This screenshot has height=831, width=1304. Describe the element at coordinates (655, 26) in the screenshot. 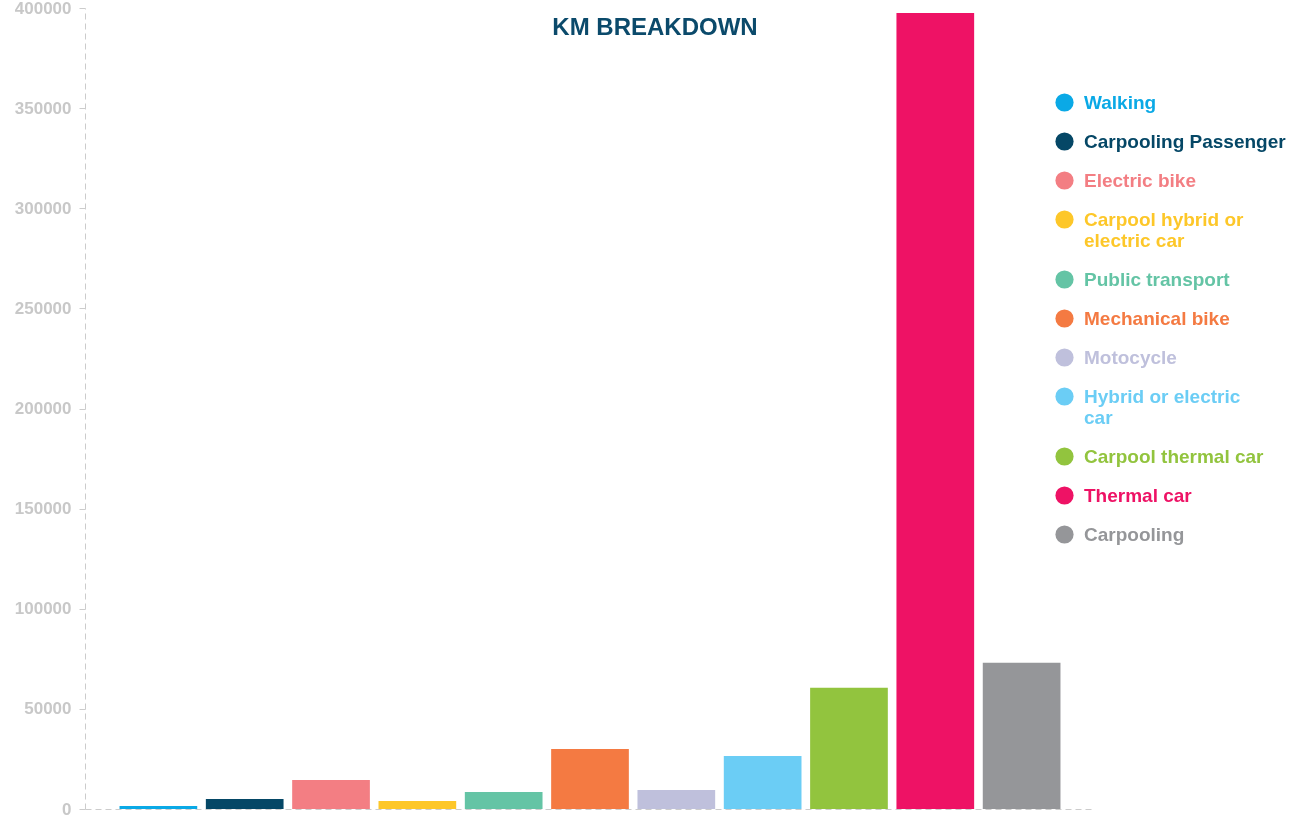

I see `chart-title: KM BREAKDOWN` at that location.